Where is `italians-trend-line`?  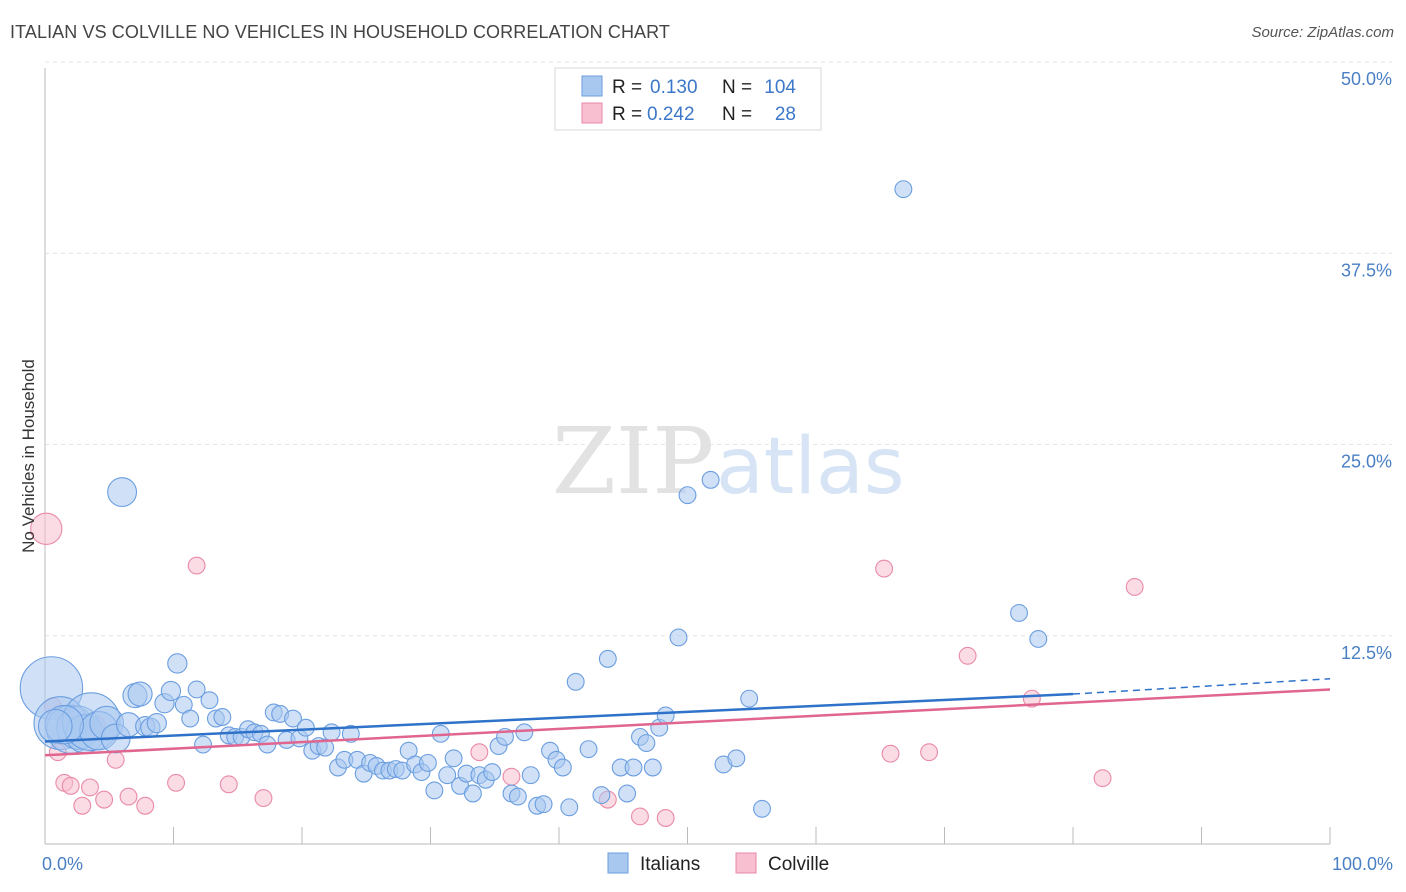
italians-trend-line is located at coordinates (559, 717).